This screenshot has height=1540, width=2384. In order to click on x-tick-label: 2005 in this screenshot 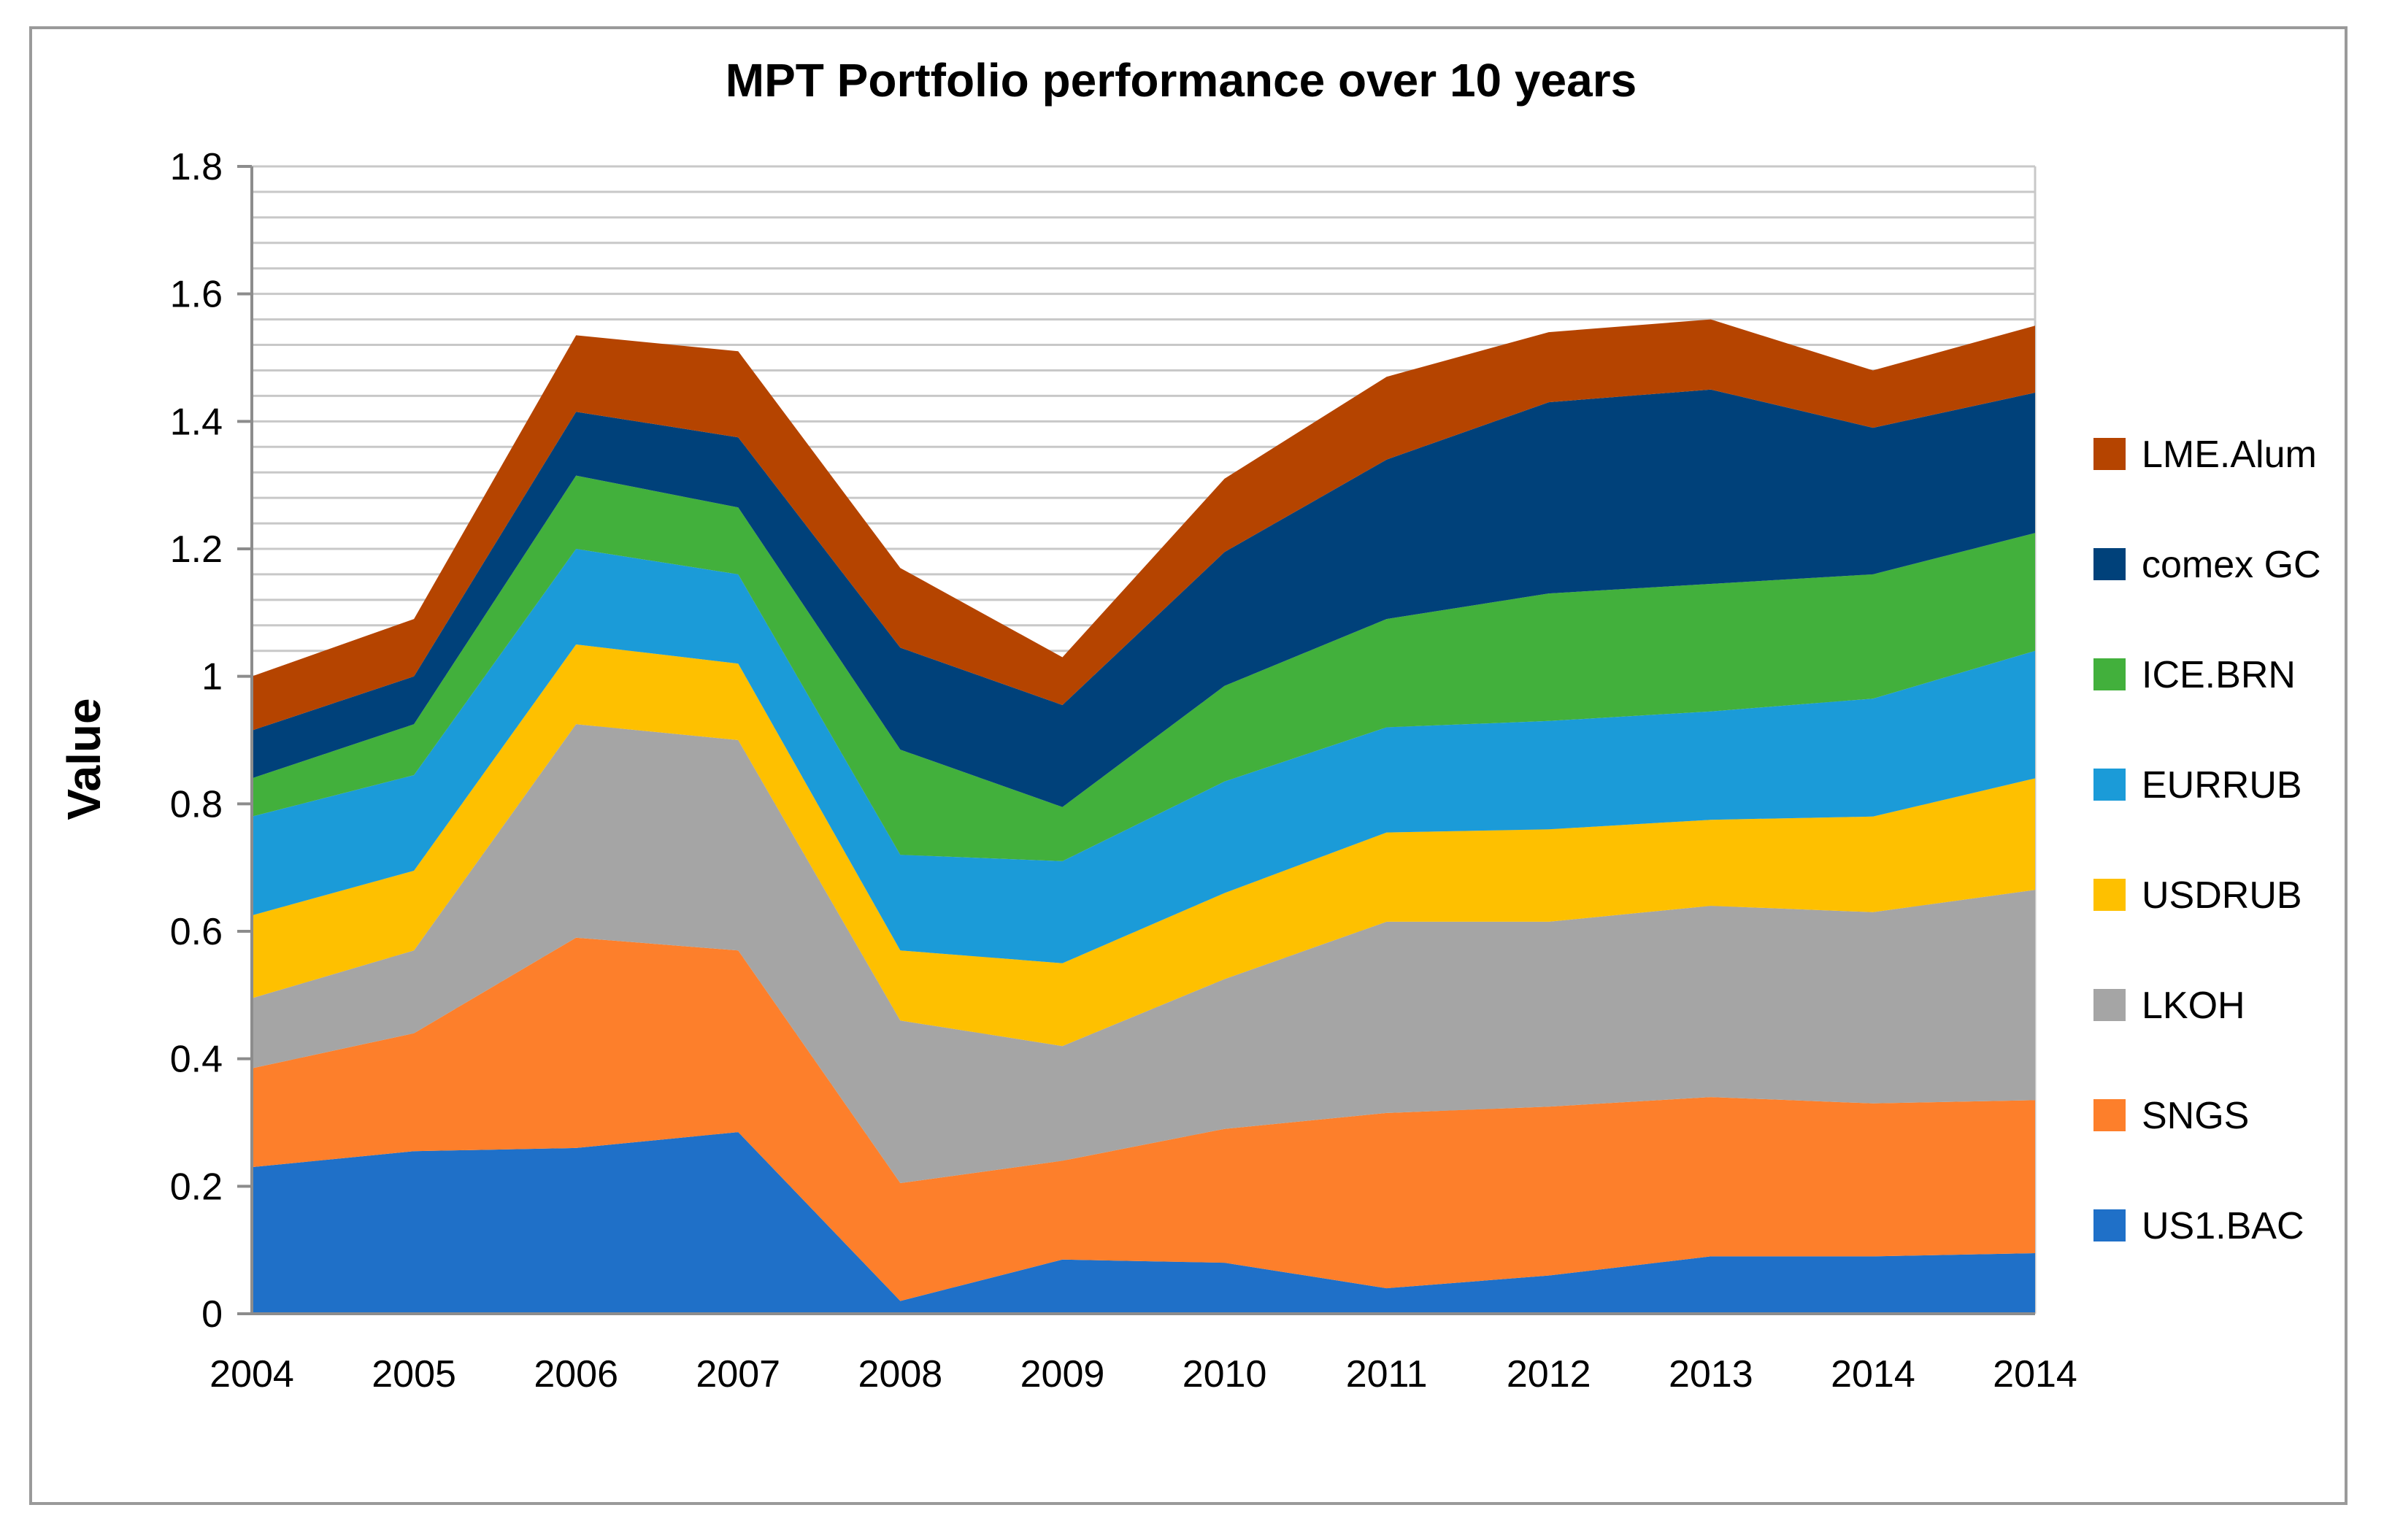, I will do `click(414, 1374)`.